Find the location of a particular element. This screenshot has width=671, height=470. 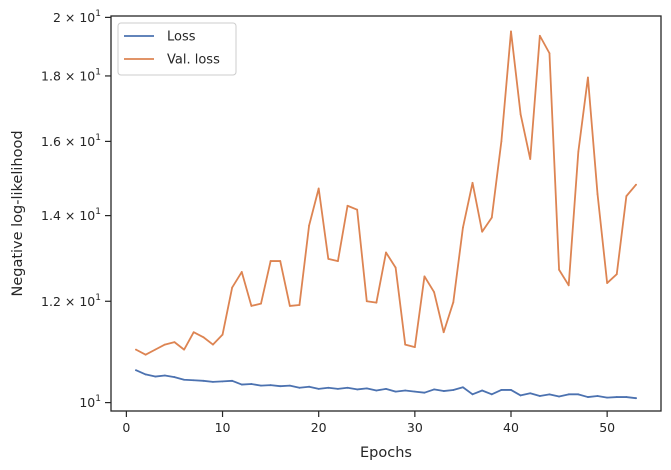

legend-label-val-loss: Val. loss is located at coordinates (193, 60).